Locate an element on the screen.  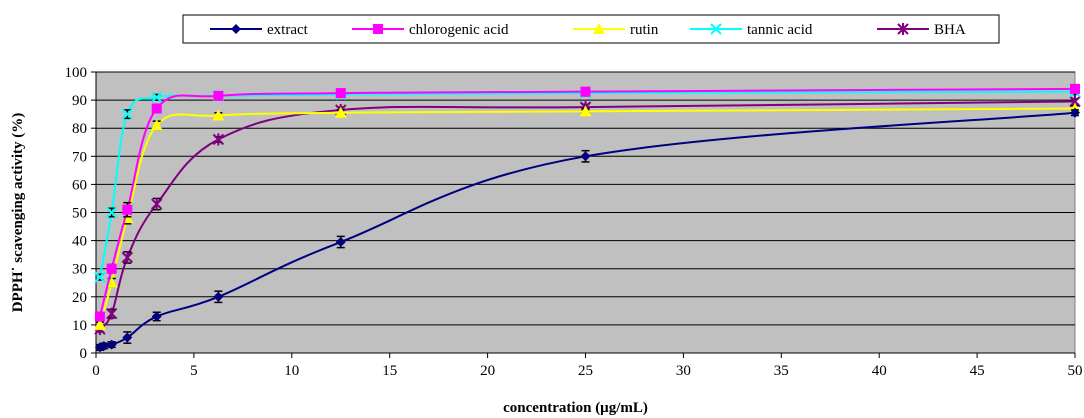
y-axis-title: DPPH˙ scavenging activity (%) is located at coordinates (18, 213).